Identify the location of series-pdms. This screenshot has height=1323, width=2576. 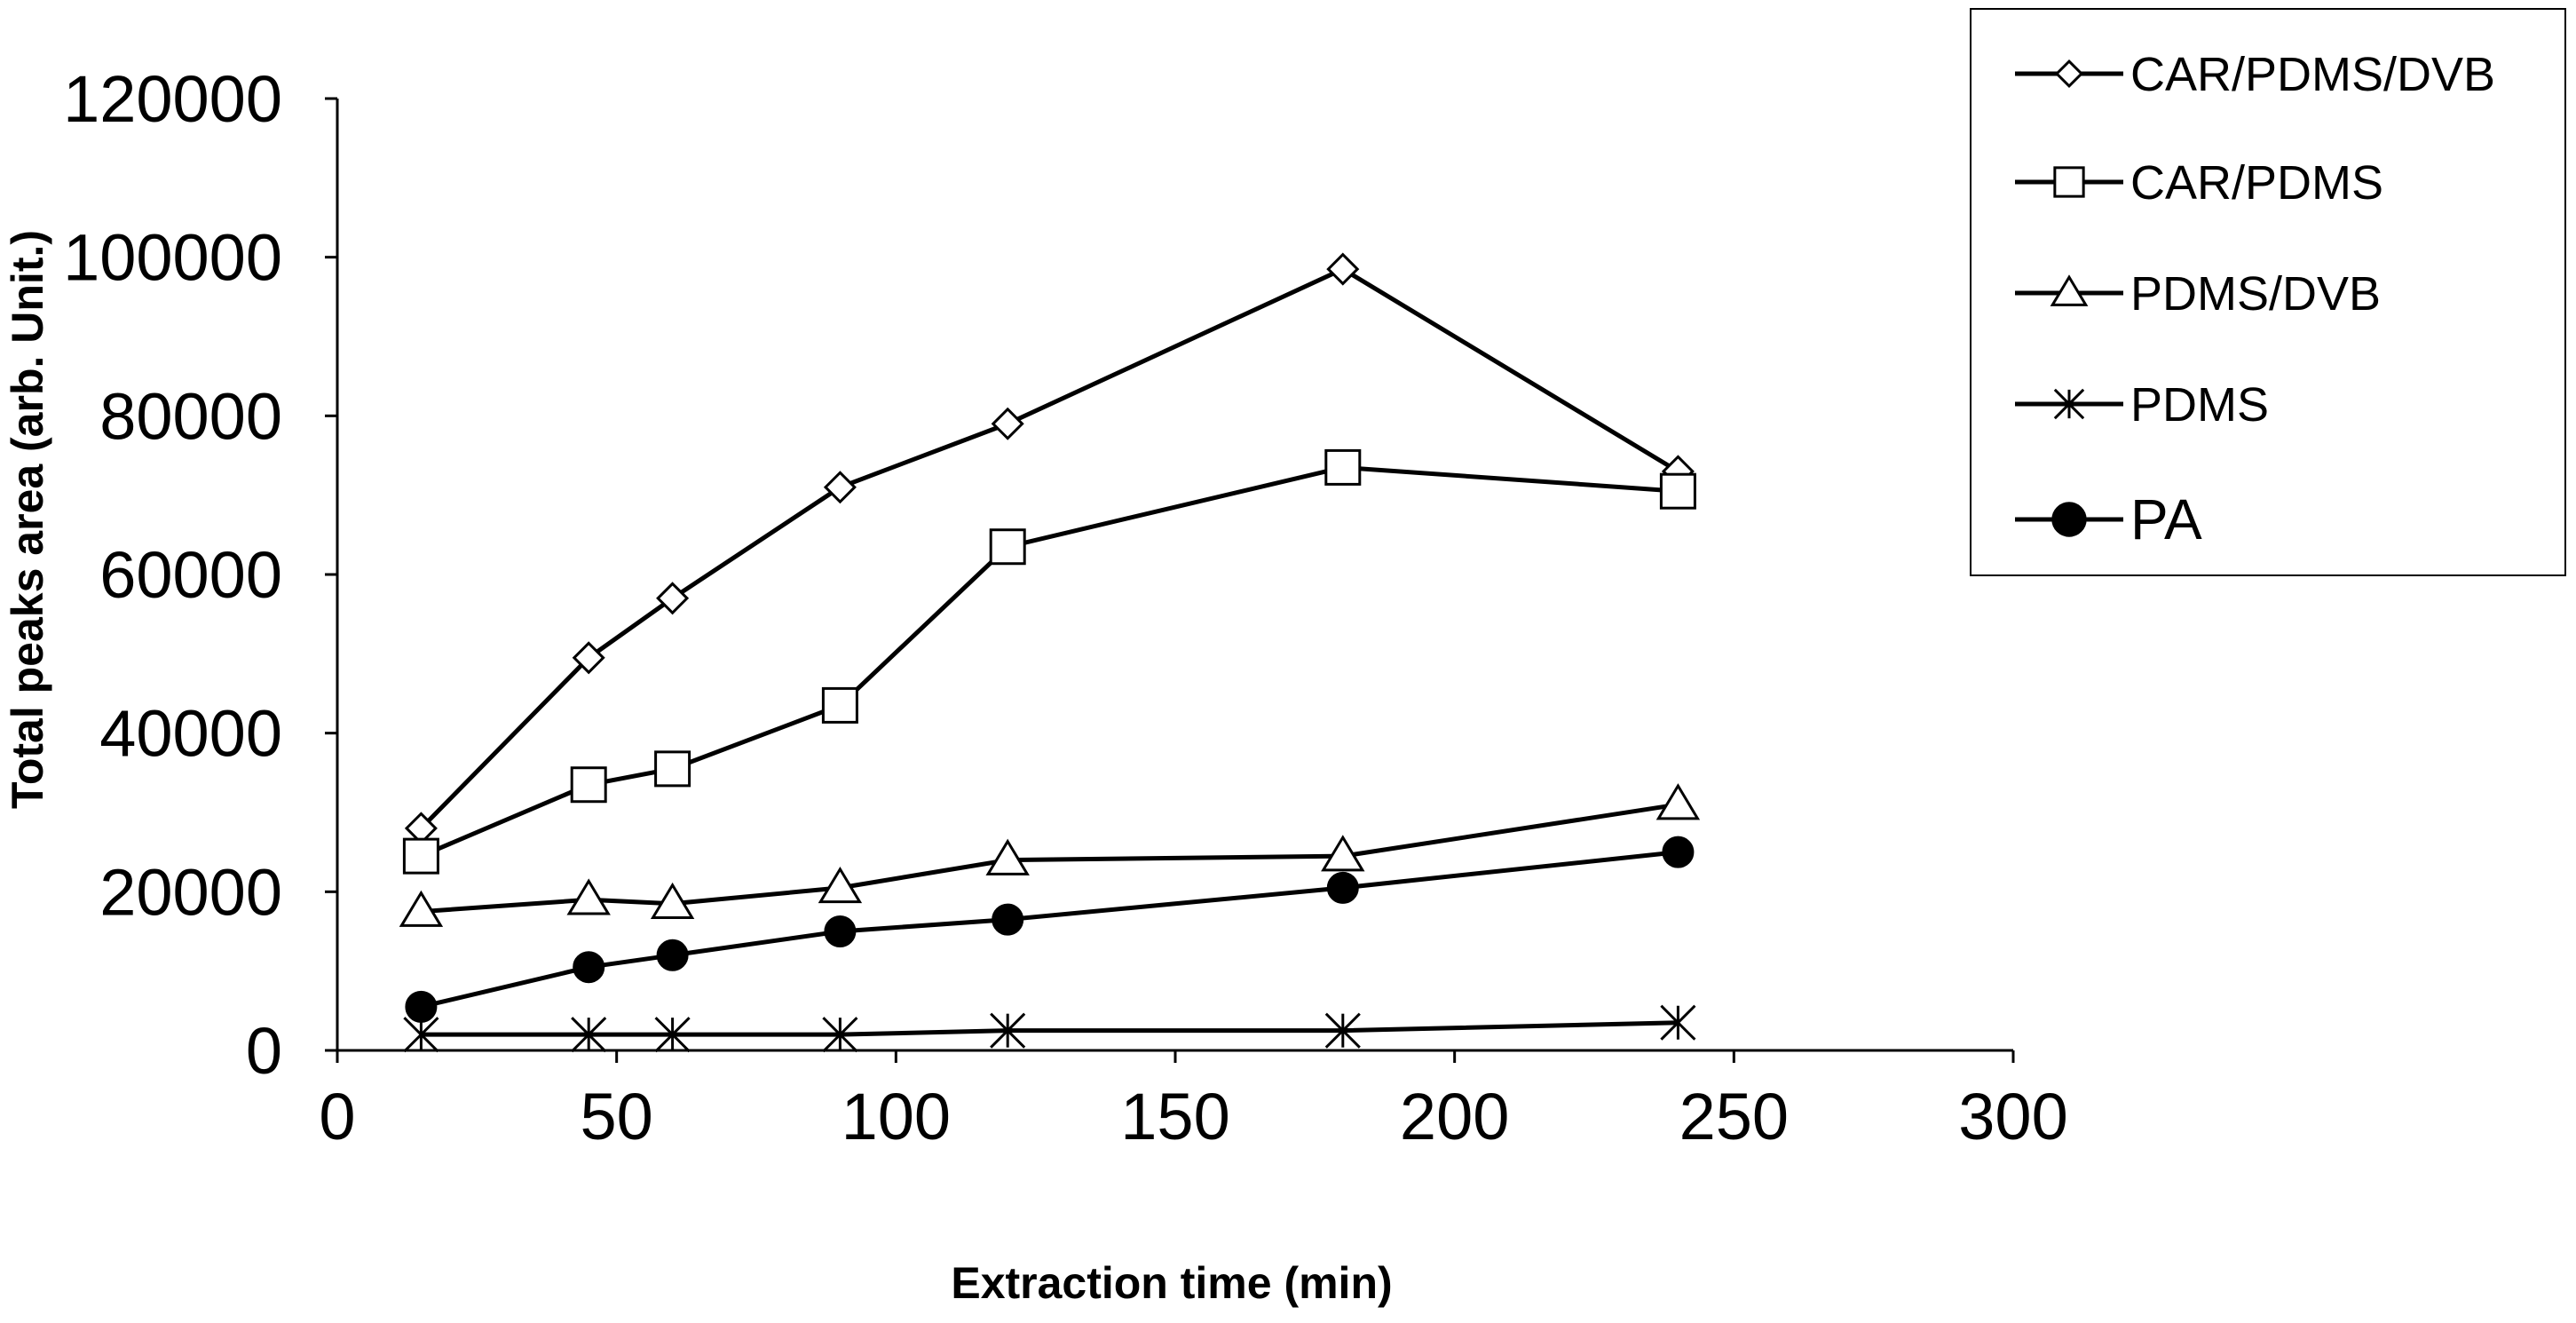
(1049, 1028).